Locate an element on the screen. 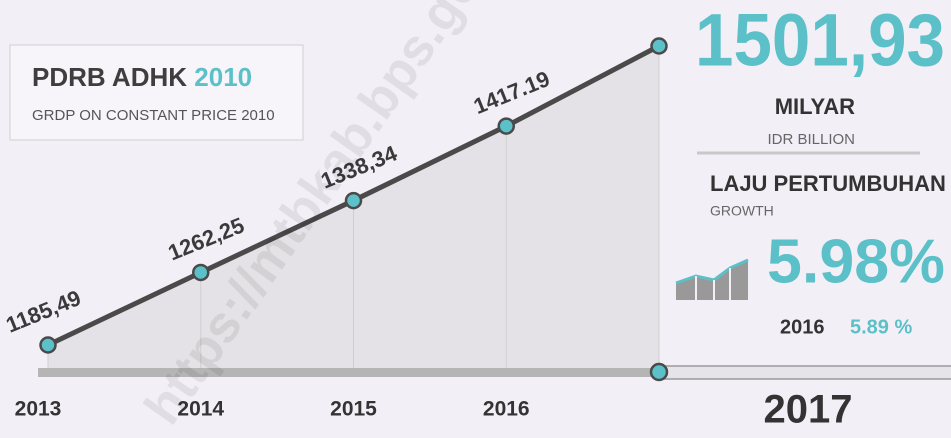 This screenshot has width=951, height=438. previous-year: 2016 is located at coordinates (802, 327).